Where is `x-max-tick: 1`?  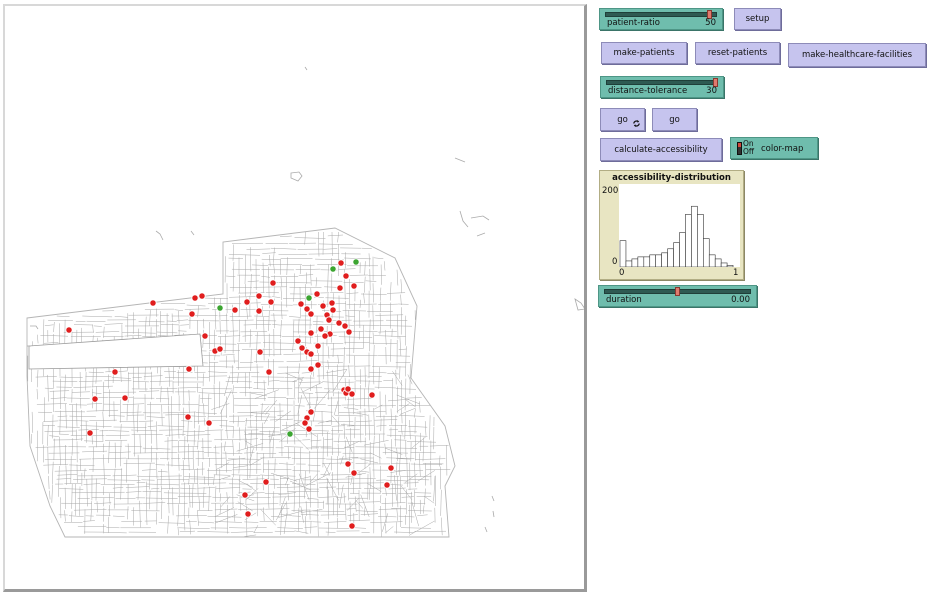 x-max-tick: 1 is located at coordinates (736, 273).